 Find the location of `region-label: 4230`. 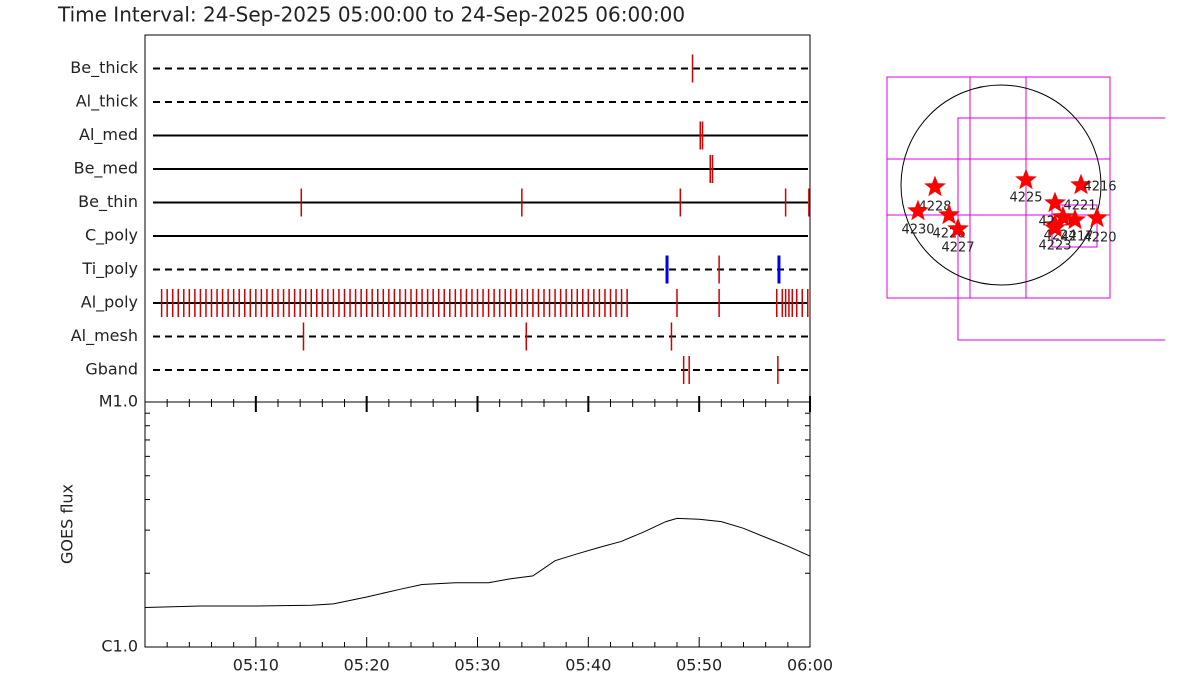

region-label: 4230 is located at coordinates (917, 230).